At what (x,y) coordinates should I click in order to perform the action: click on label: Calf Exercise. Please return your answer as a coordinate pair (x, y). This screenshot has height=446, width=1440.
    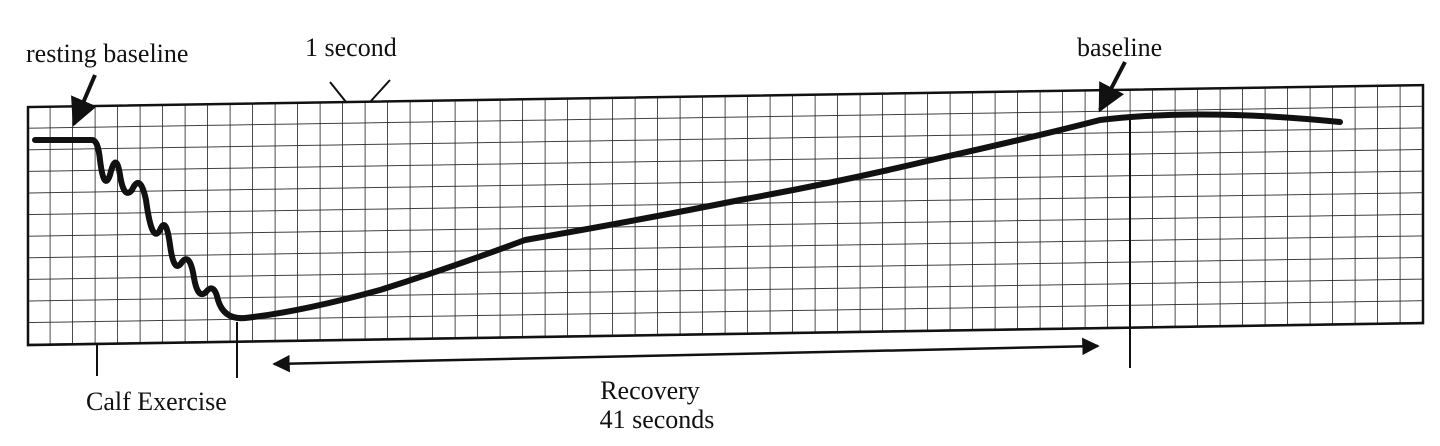
    Looking at the image, I should click on (156, 401).